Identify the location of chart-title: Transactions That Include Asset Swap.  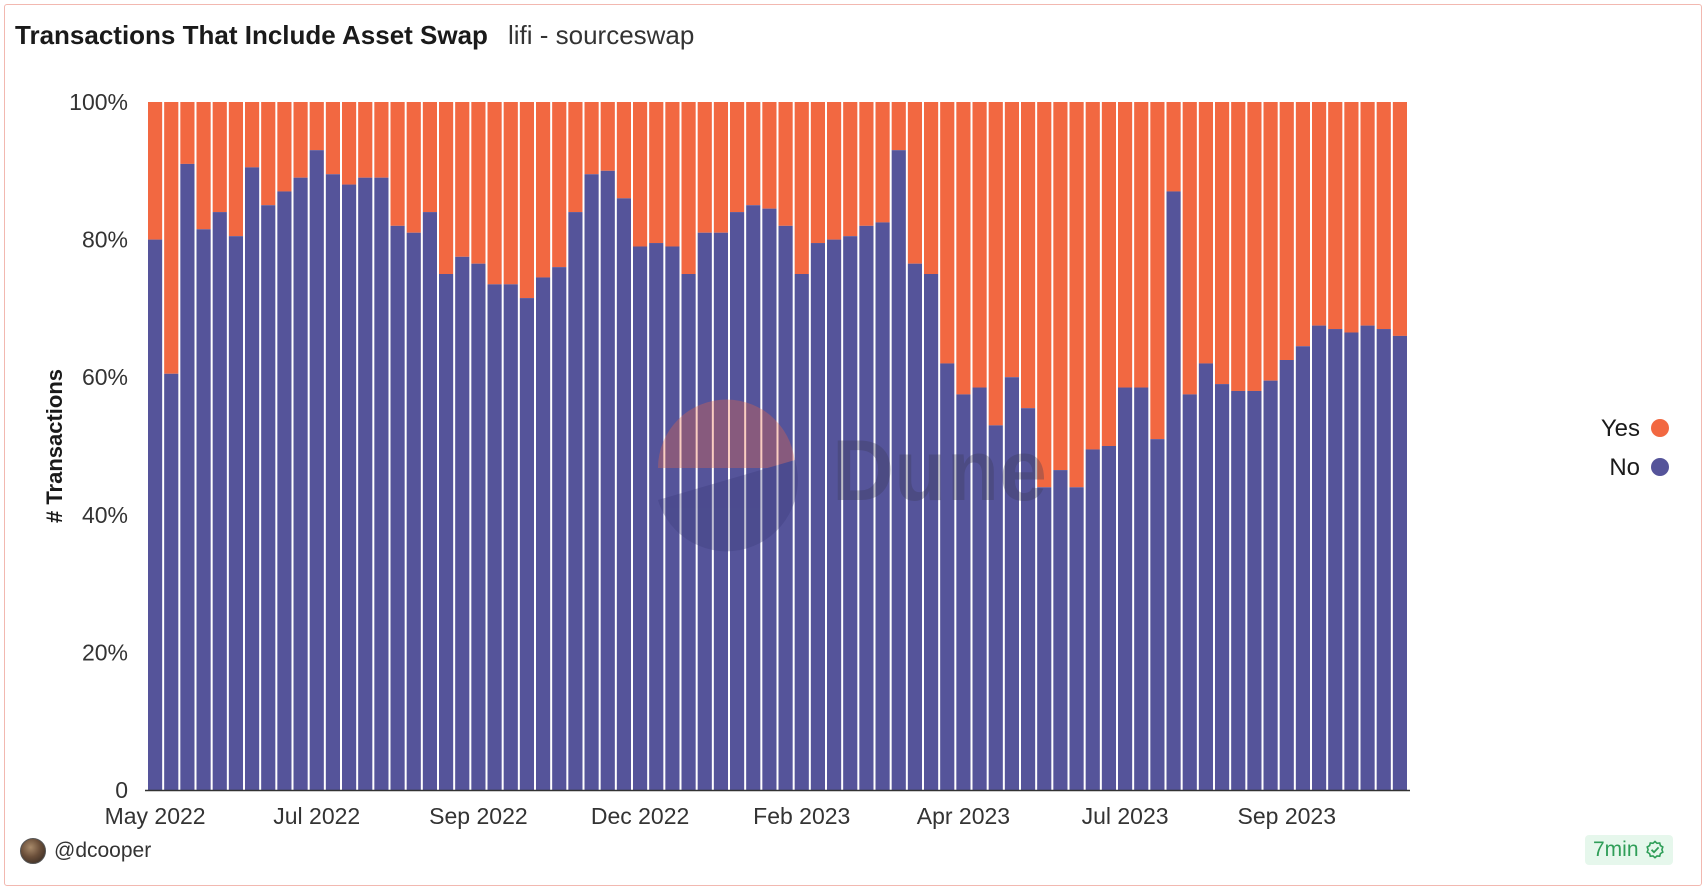
(251, 35).